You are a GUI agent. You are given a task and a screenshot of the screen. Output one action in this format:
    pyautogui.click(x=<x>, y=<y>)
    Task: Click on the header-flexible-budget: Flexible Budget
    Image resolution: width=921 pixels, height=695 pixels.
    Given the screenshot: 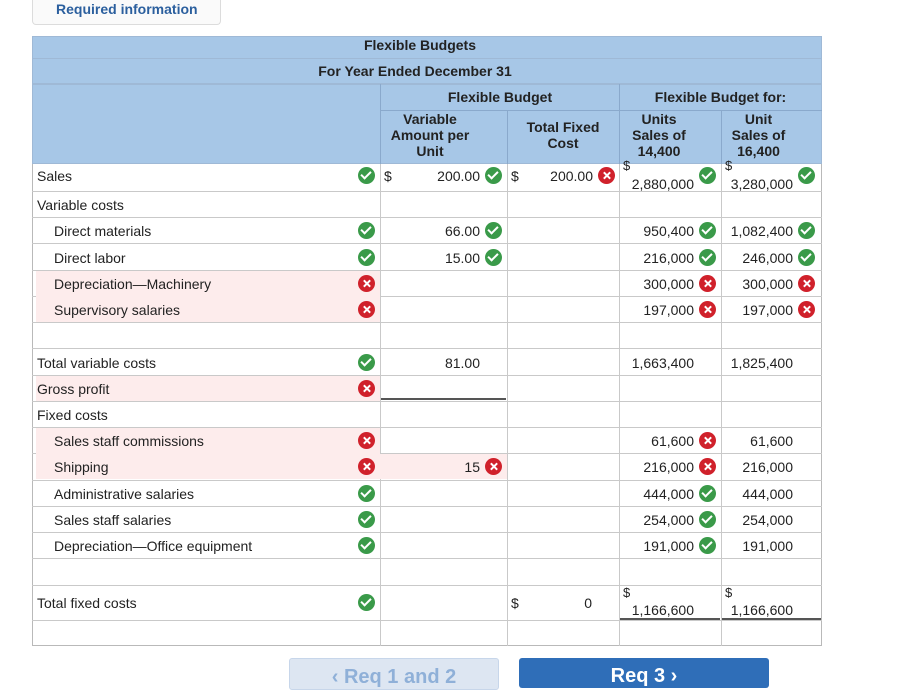 What is the action you would take?
    pyautogui.click(x=500, y=97)
    